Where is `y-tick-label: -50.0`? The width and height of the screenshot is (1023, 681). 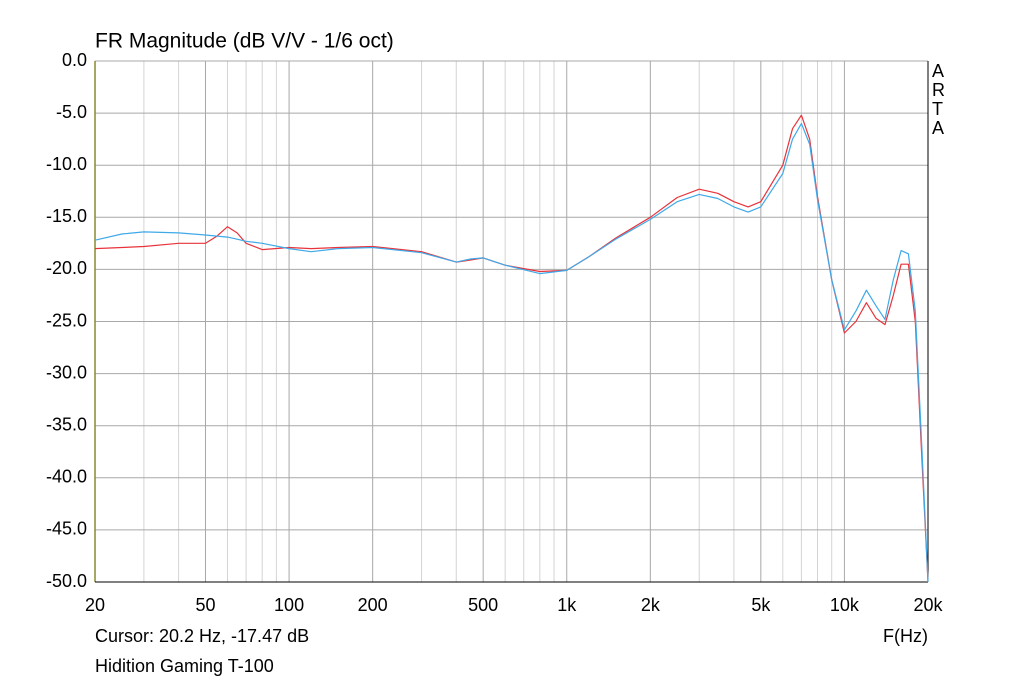 y-tick-label: -50.0 is located at coordinates (66, 581).